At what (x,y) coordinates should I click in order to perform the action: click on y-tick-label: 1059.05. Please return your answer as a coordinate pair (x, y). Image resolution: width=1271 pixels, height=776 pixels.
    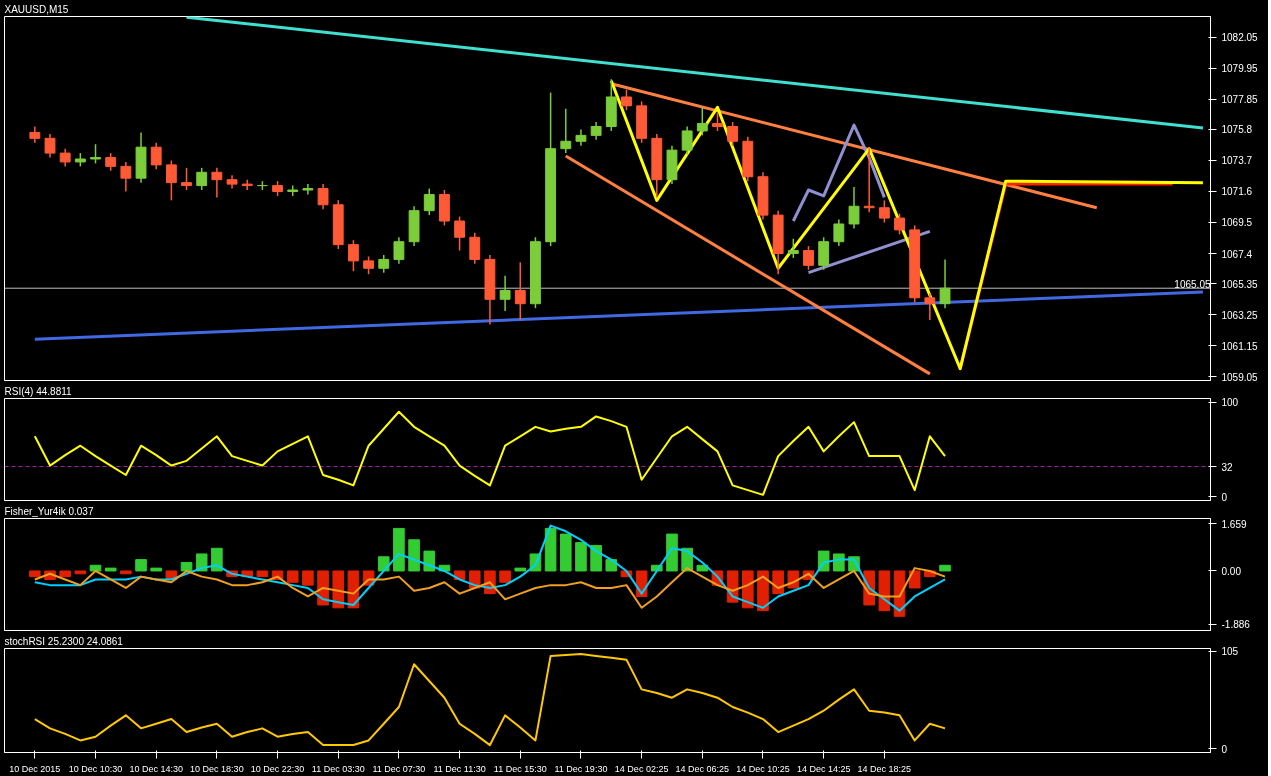
    Looking at the image, I should click on (1240, 377).